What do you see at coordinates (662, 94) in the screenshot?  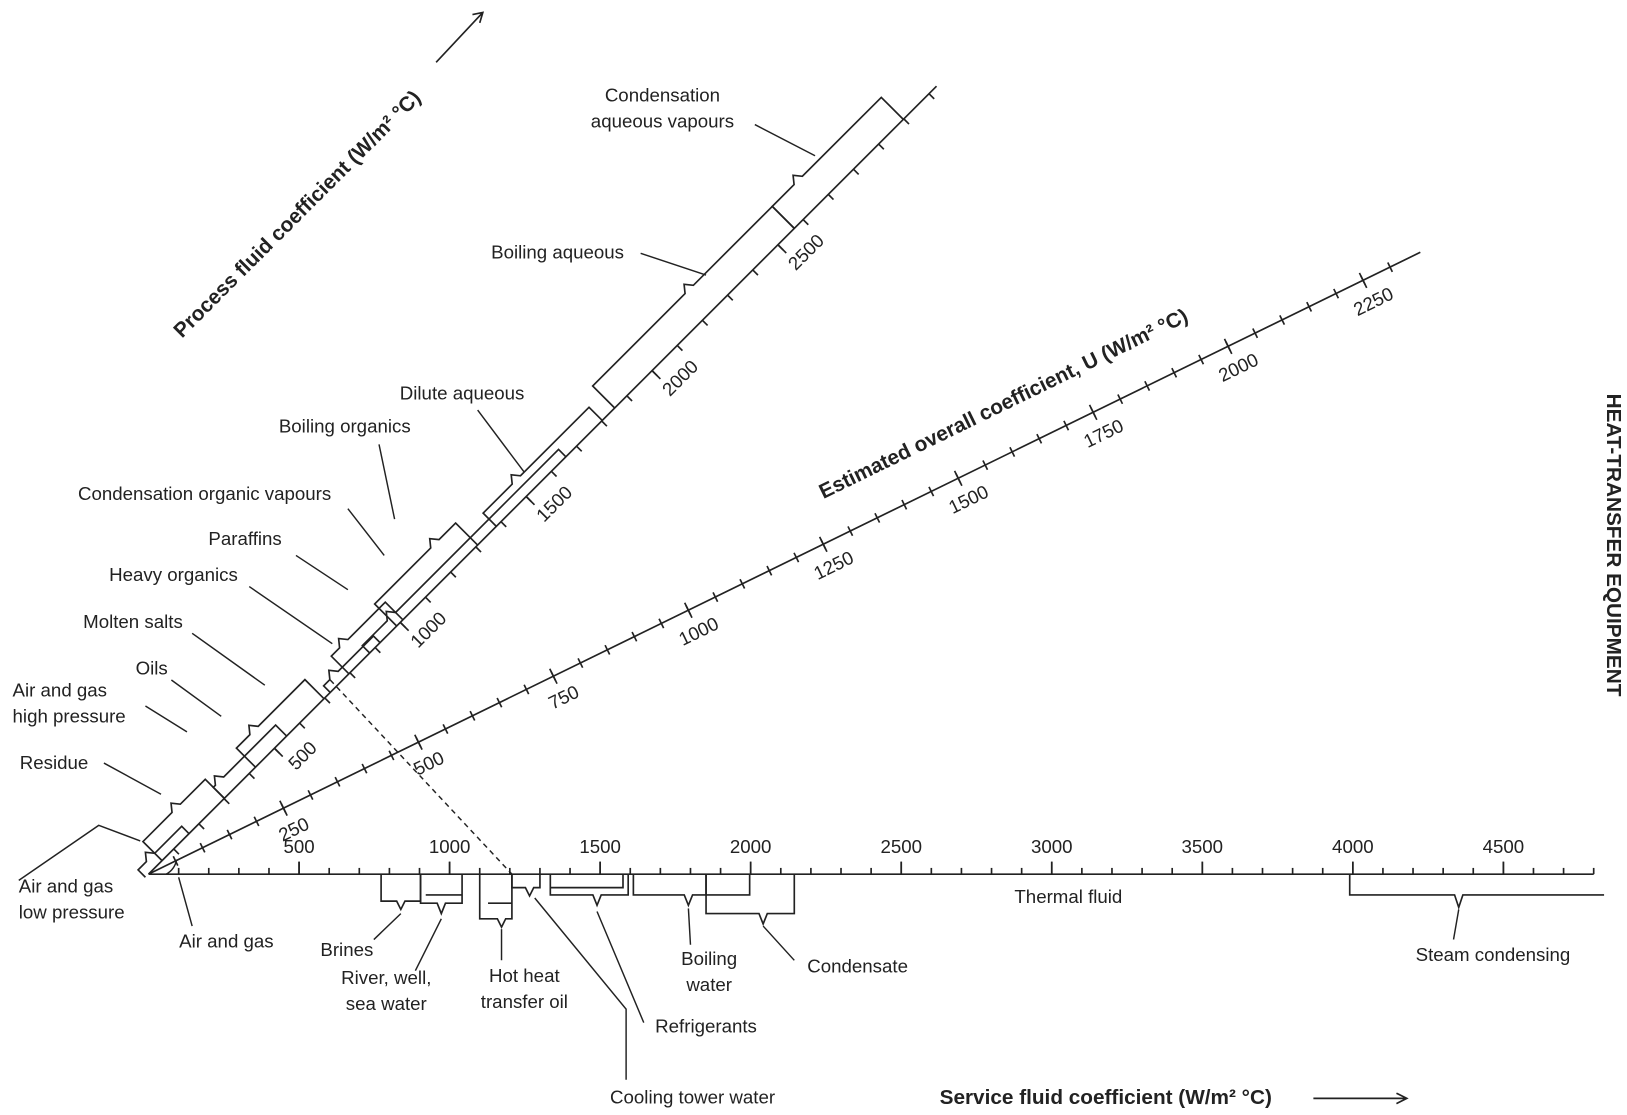 I see `fluid-label: Condensation` at bounding box center [662, 94].